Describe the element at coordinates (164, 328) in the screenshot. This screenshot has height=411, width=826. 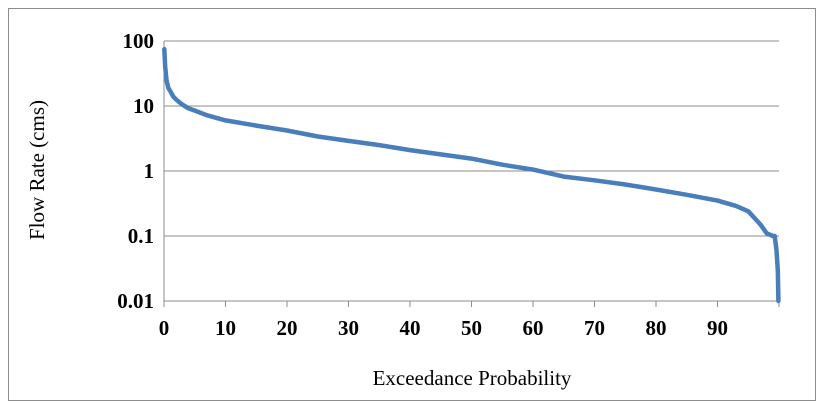
I see `x-tick-label: 0` at that location.